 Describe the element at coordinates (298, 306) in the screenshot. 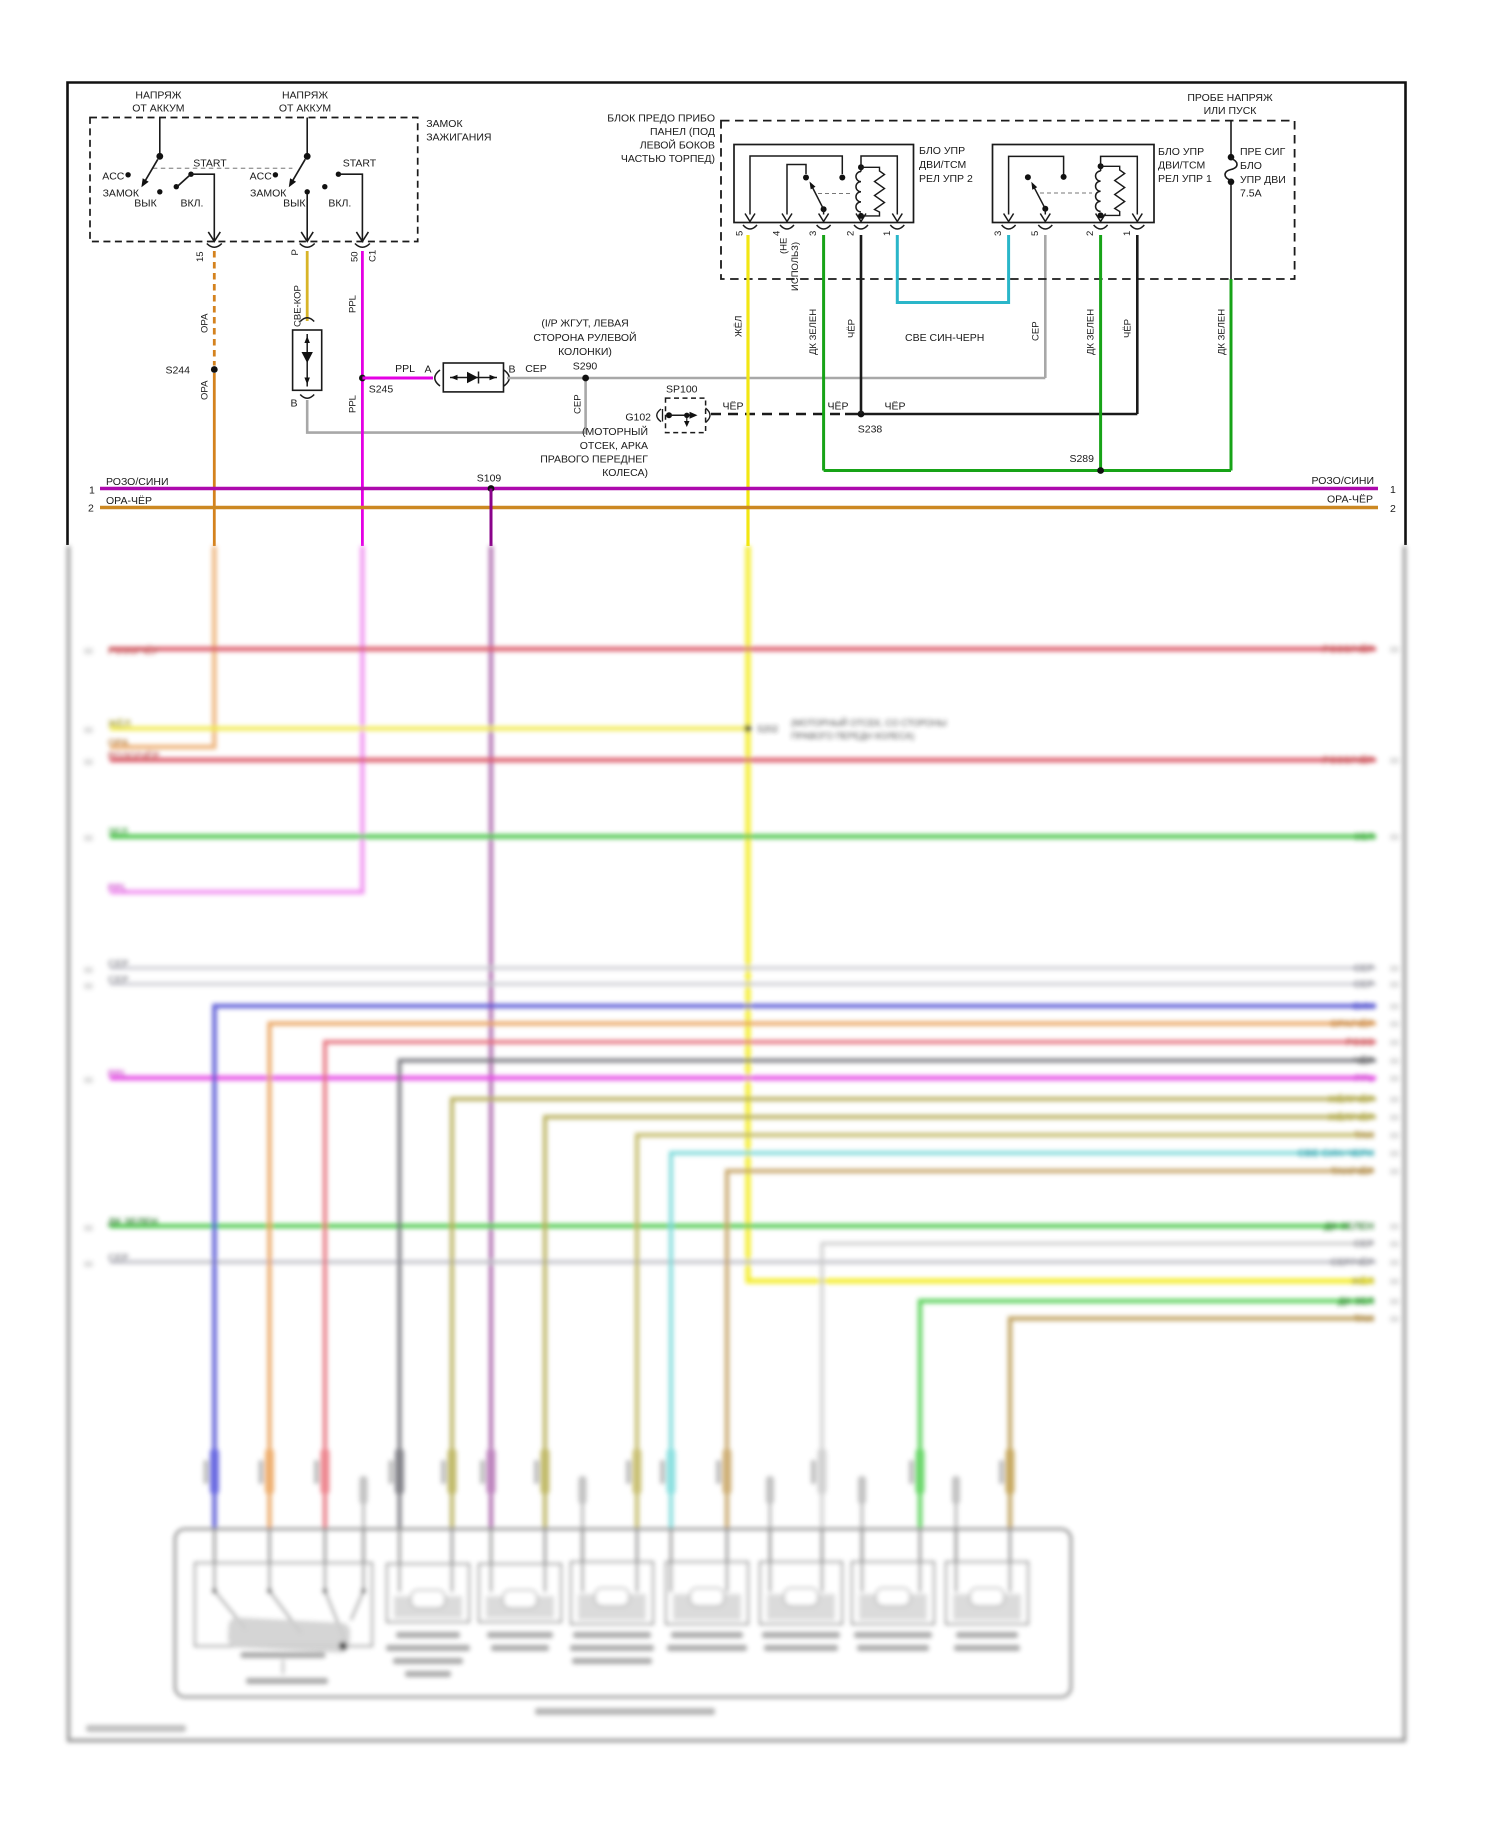

I see `svg-text: СВЕ-КОР` at that location.